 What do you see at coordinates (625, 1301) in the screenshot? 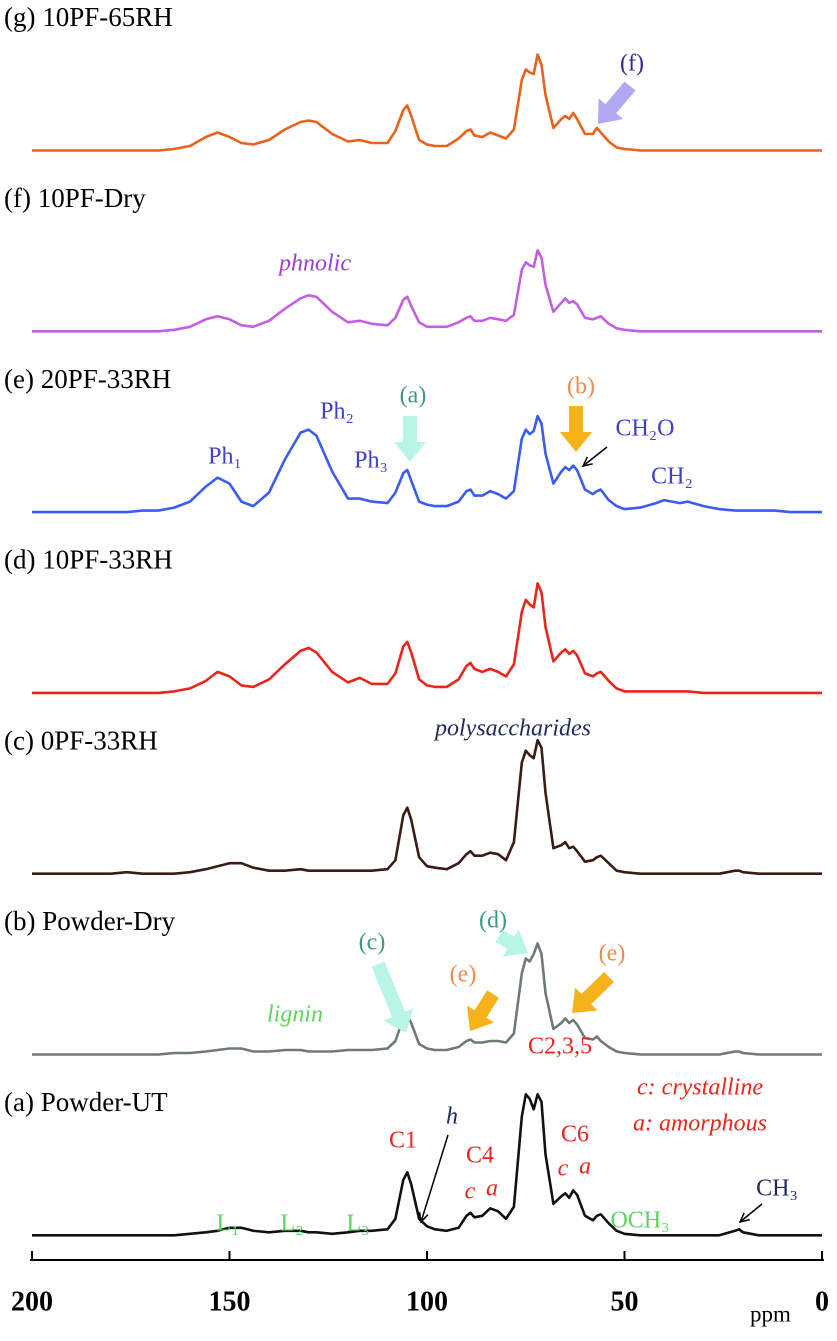
I see `x-tick-label: 50` at bounding box center [625, 1301].